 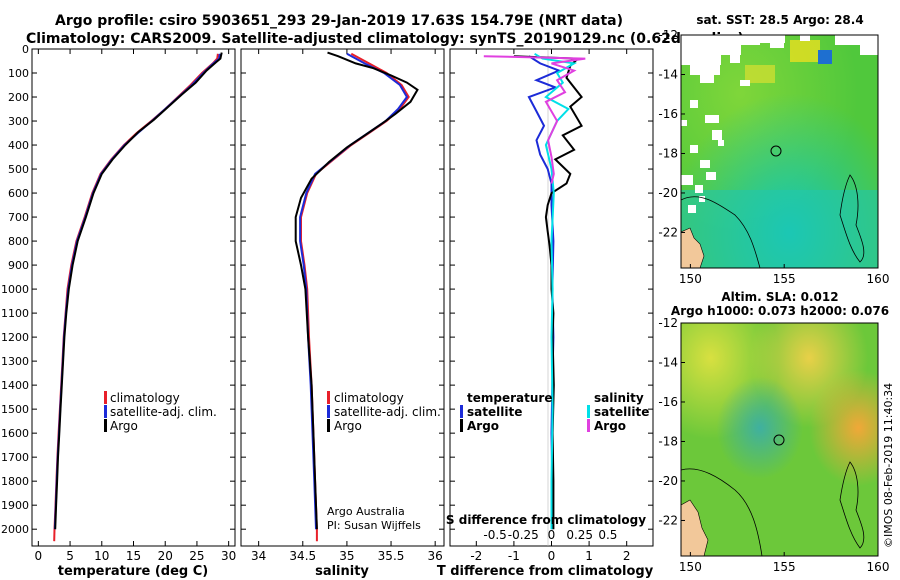 What do you see at coordinates (15, 457) in the screenshot?
I see `depth-tick-label: 1700` at bounding box center [15, 457].